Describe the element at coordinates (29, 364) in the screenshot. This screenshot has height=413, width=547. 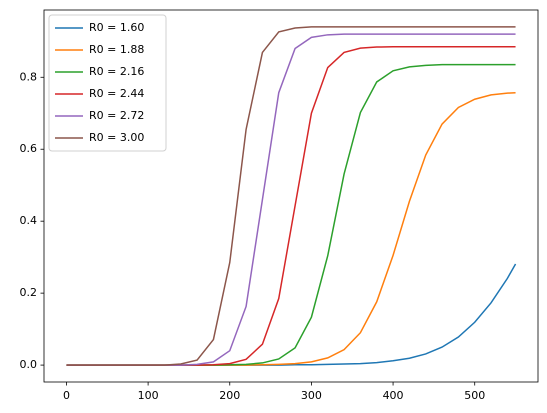
I see `y-tick-label: 0.0` at that location.